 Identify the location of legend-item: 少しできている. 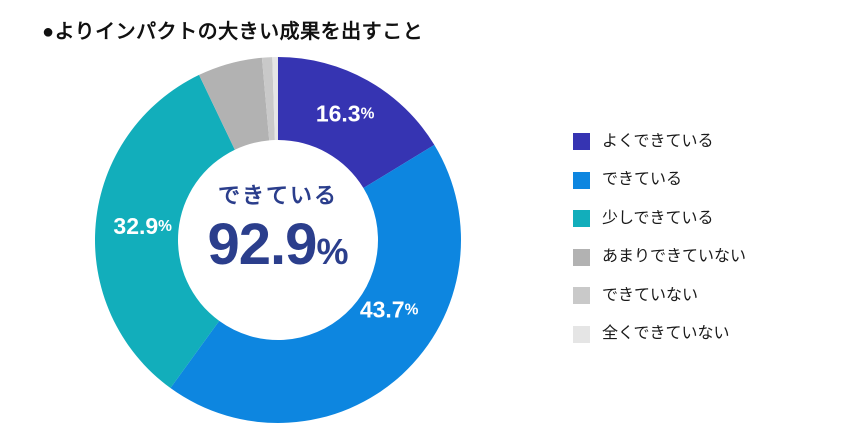
(659, 218).